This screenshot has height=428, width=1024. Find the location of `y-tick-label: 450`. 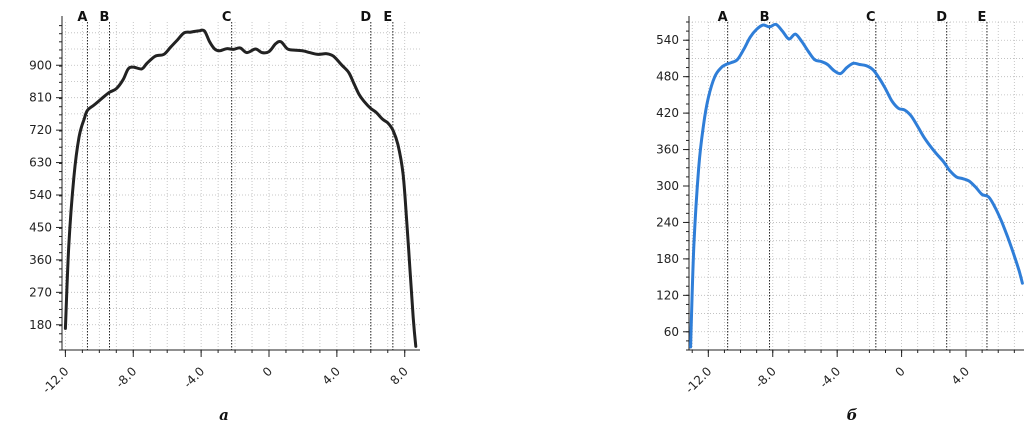

y-tick-label: 450 is located at coordinates (40, 227).